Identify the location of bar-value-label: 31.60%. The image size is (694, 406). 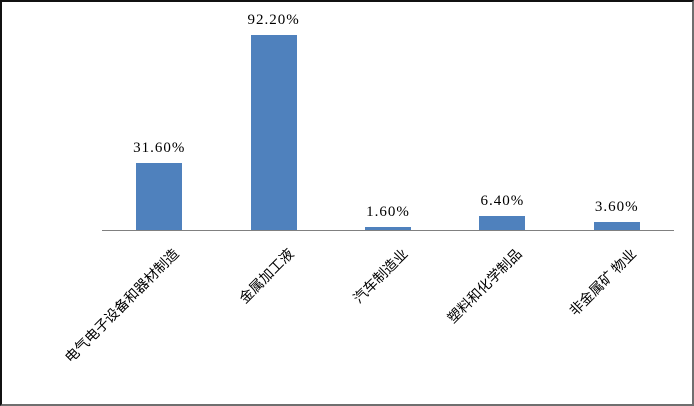
(159, 148).